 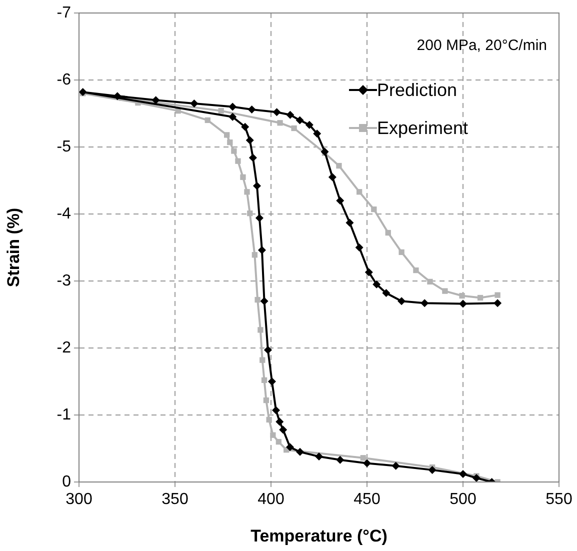 I want to click on y-tick-label: -1, so click(x=64, y=415).